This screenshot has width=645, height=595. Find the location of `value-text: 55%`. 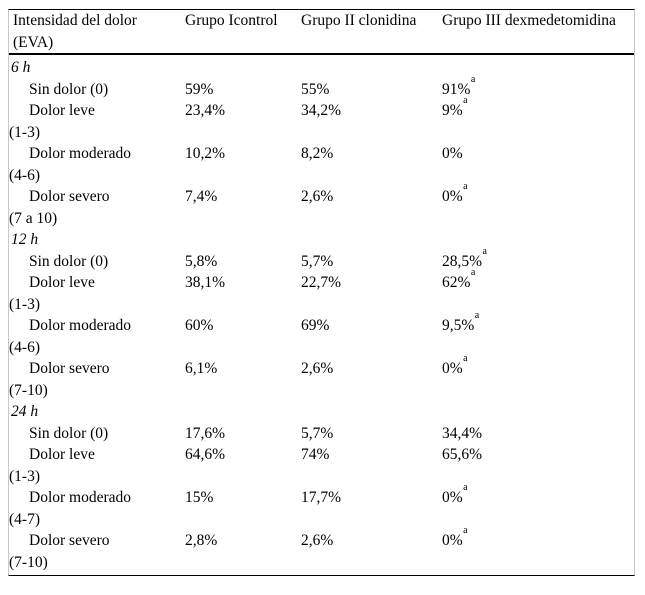

value-text: 55% is located at coordinates (315, 89).